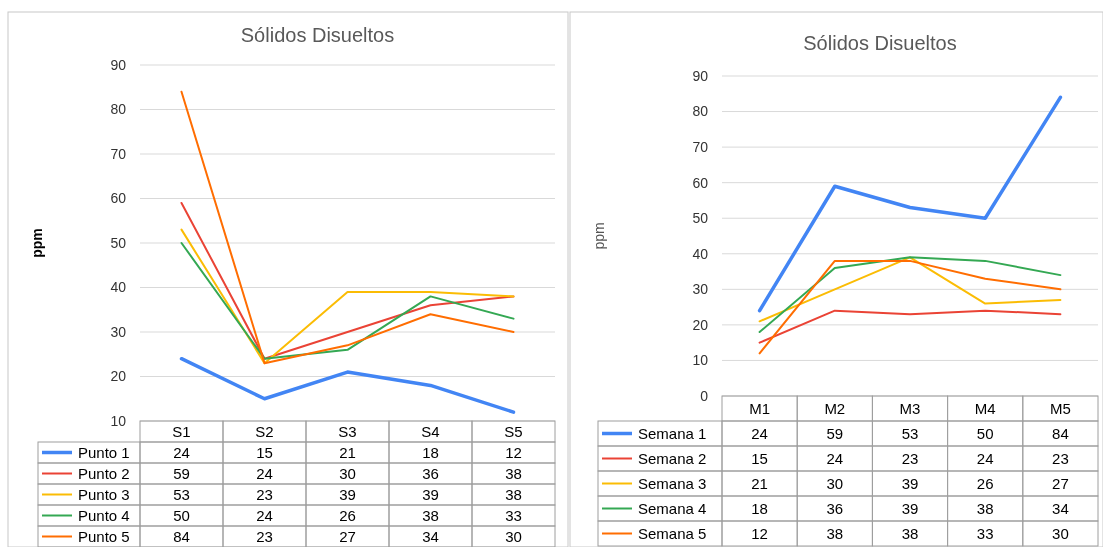 Image resolution: width=1103 pixels, height=547 pixels. I want to click on legend-label: Semana 5, so click(672, 533).